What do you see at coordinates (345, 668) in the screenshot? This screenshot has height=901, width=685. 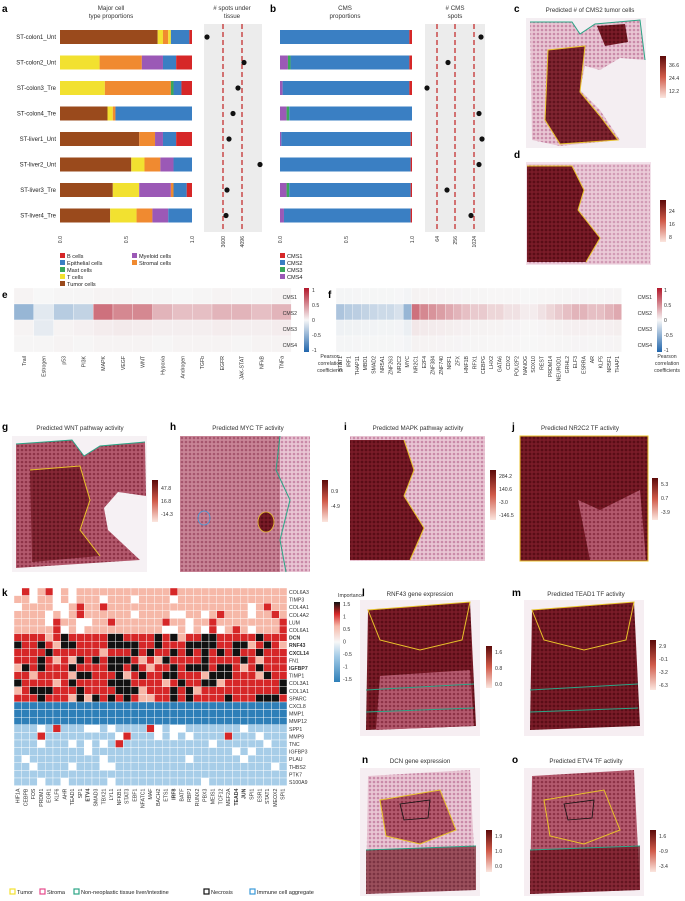 I see `colorbar-tick: -1` at bounding box center [345, 668].